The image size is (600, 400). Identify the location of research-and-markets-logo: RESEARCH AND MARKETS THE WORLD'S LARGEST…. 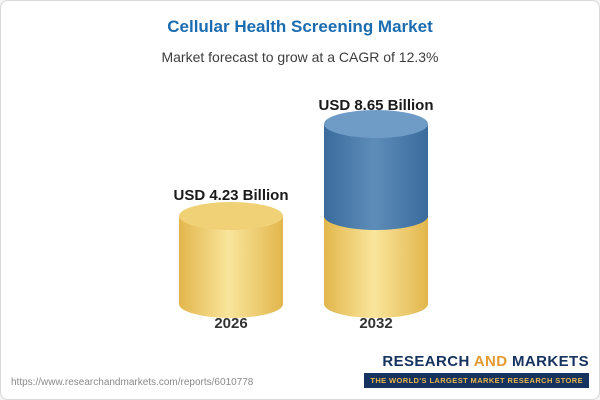
(476, 370).